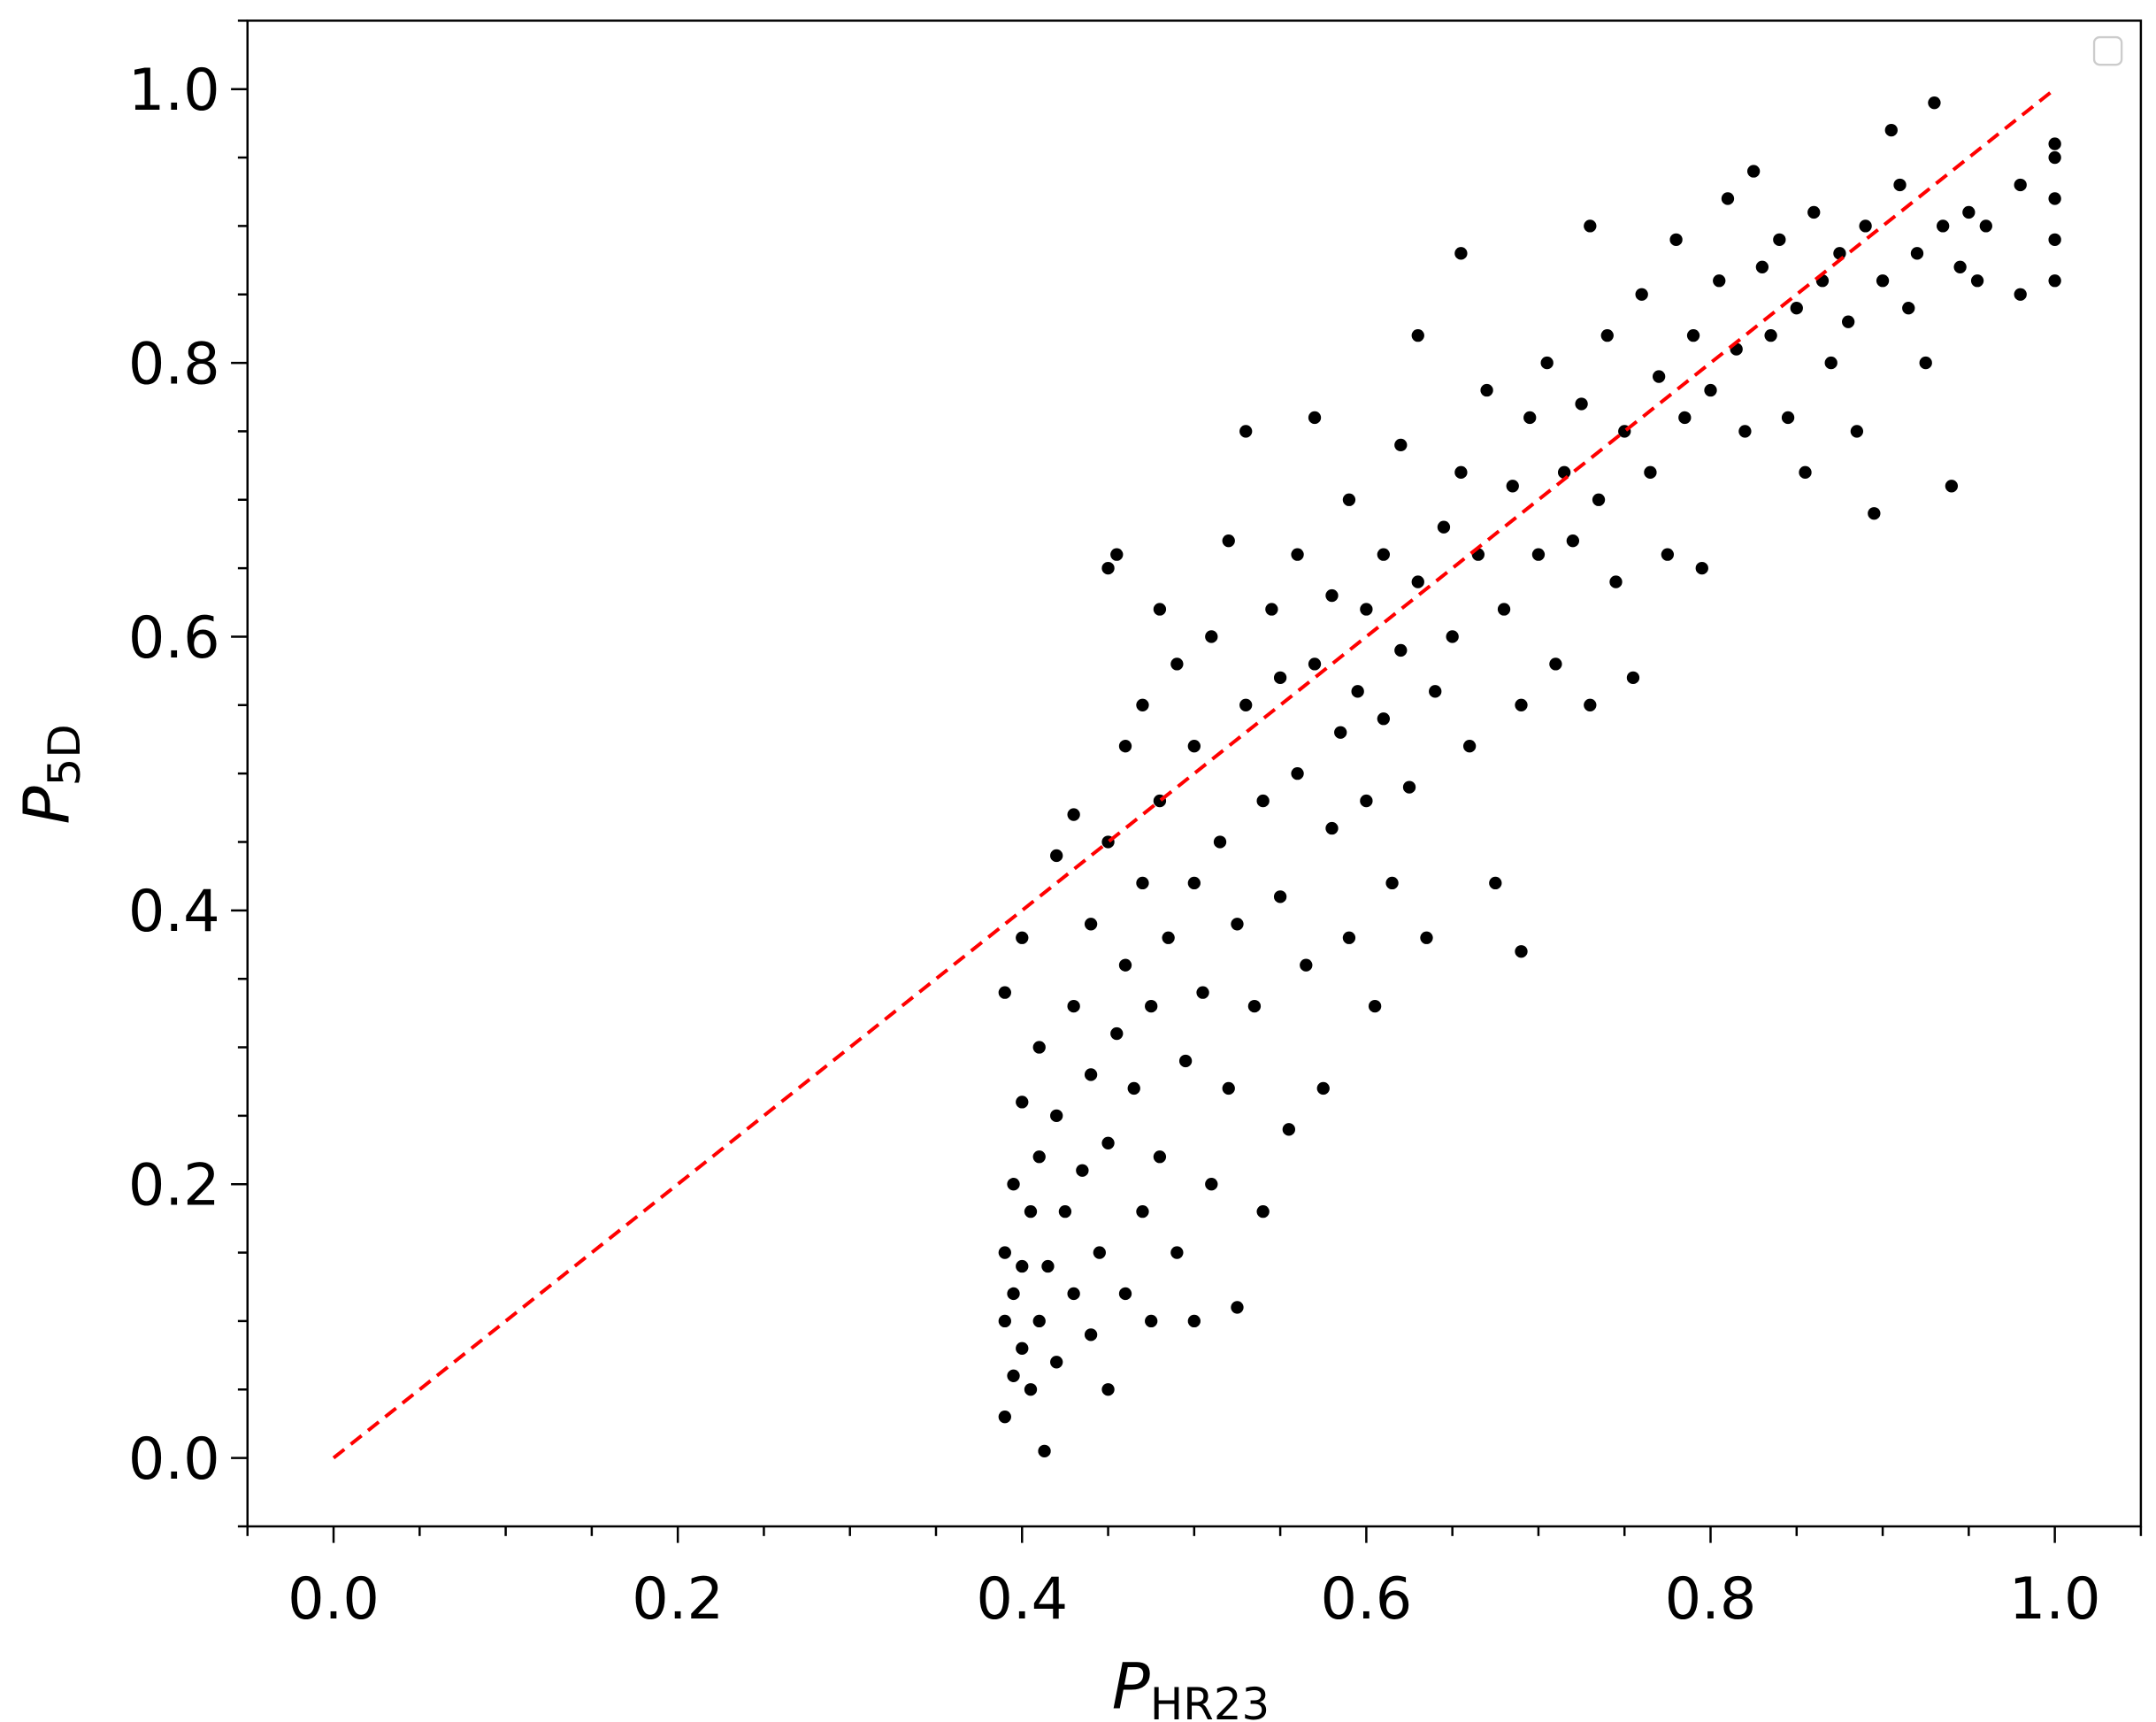 The width and height of the screenshot is (2156, 1722). What do you see at coordinates (2107, 51) in the screenshot?
I see `legend-box` at bounding box center [2107, 51].